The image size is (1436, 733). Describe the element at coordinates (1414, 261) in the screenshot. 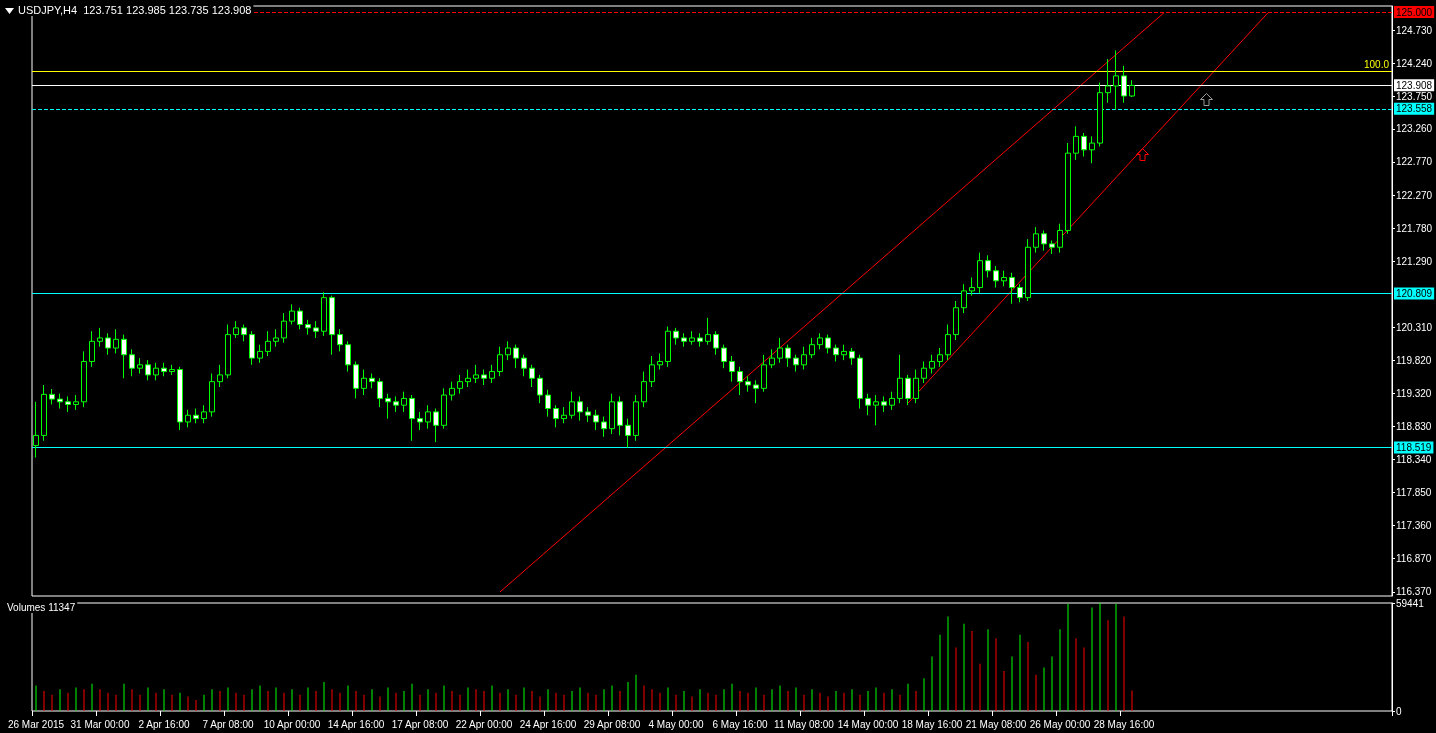

I see `y-tick-label: 121.290` at that location.